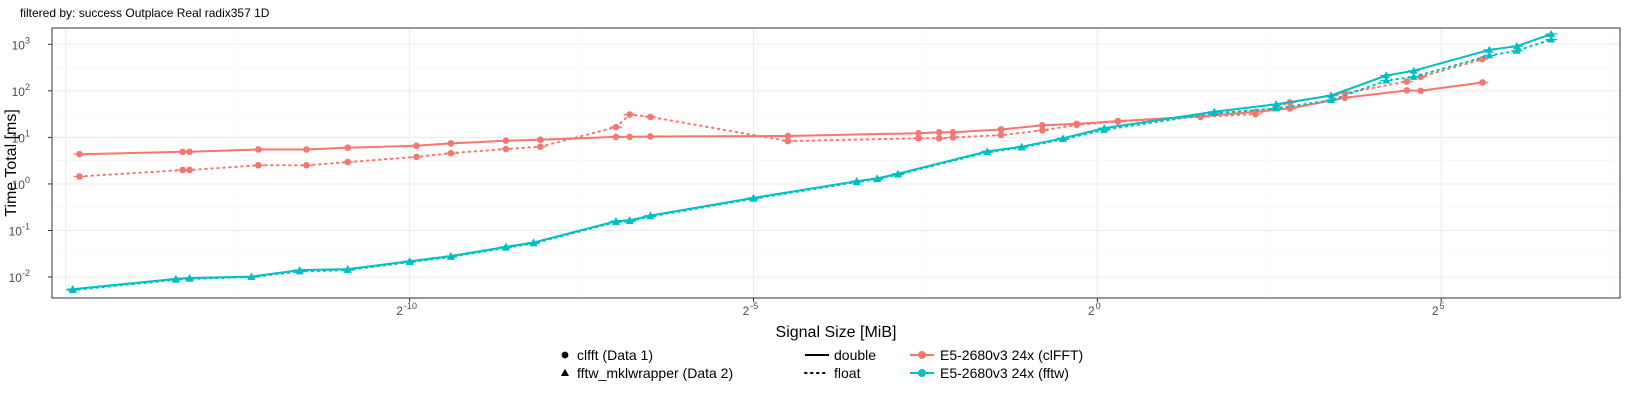  I want to click on x-axis-title: Signal Size [MiB], so click(836, 332).